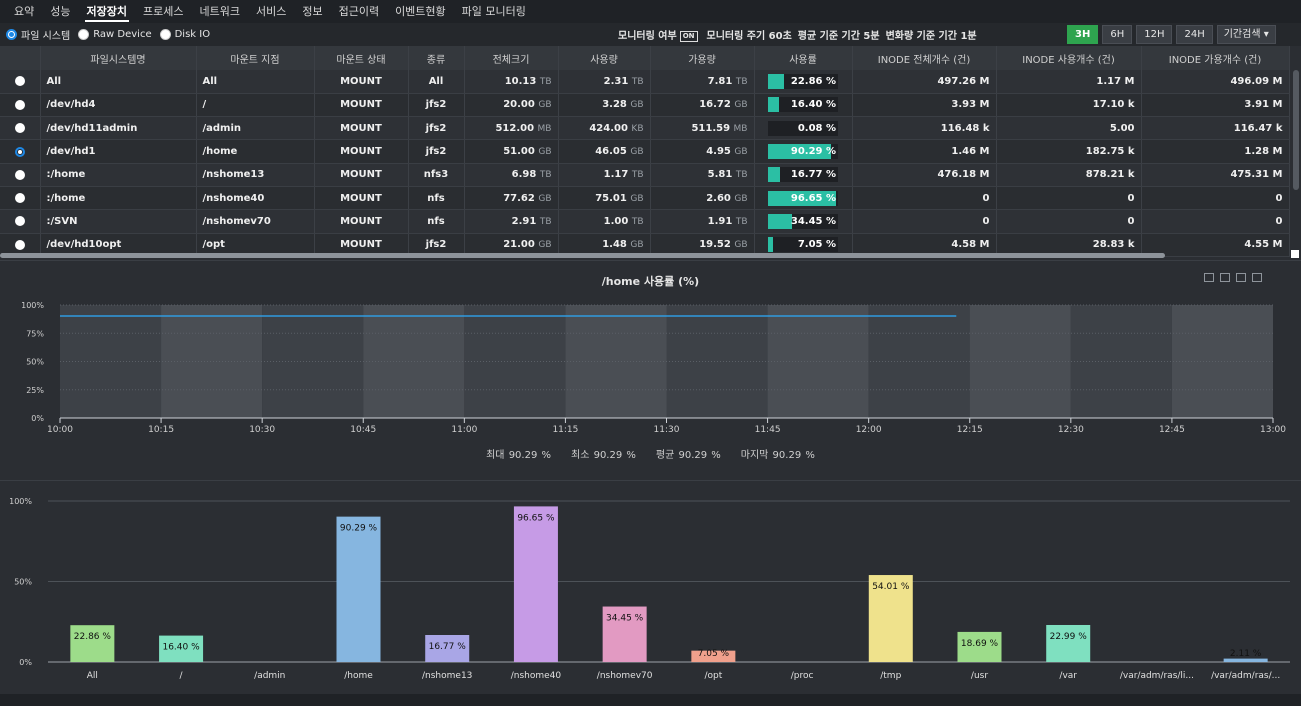 This screenshot has height=706, width=1301. What do you see at coordinates (637, 152) in the screenshot?
I see `cell-used-unit: GB` at bounding box center [637, 152].